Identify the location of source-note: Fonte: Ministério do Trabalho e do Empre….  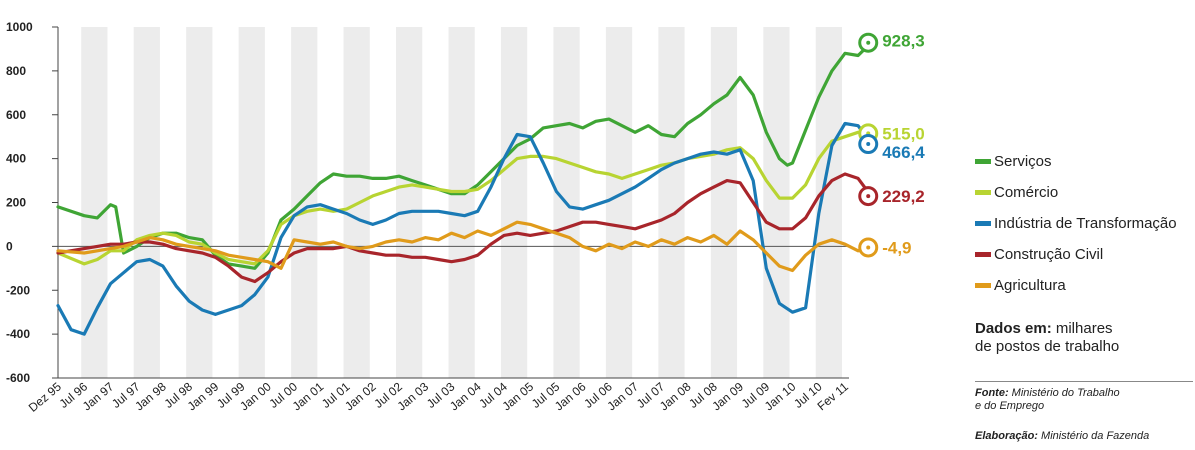
(1084, 400).